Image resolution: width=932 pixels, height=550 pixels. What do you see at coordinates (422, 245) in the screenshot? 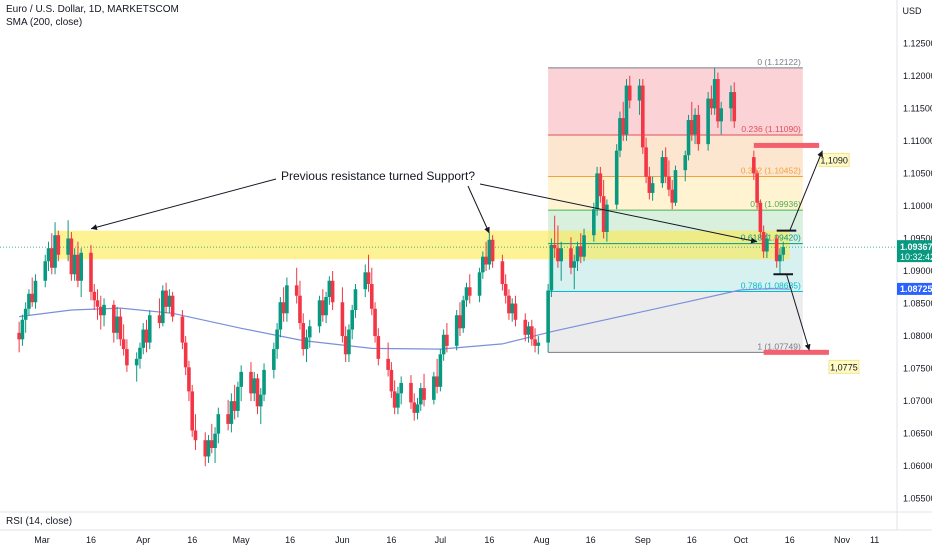
I see `support-zone` at bounding box center [422, 245].